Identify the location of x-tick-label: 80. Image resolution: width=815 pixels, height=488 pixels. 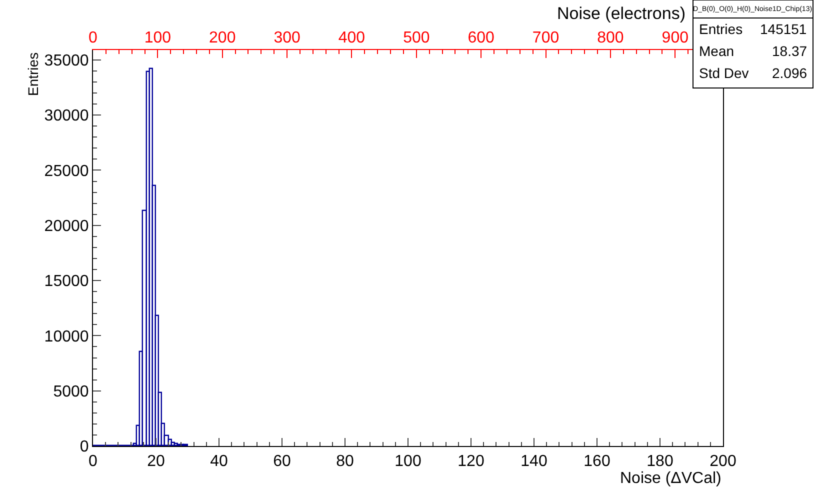
(345, 461).